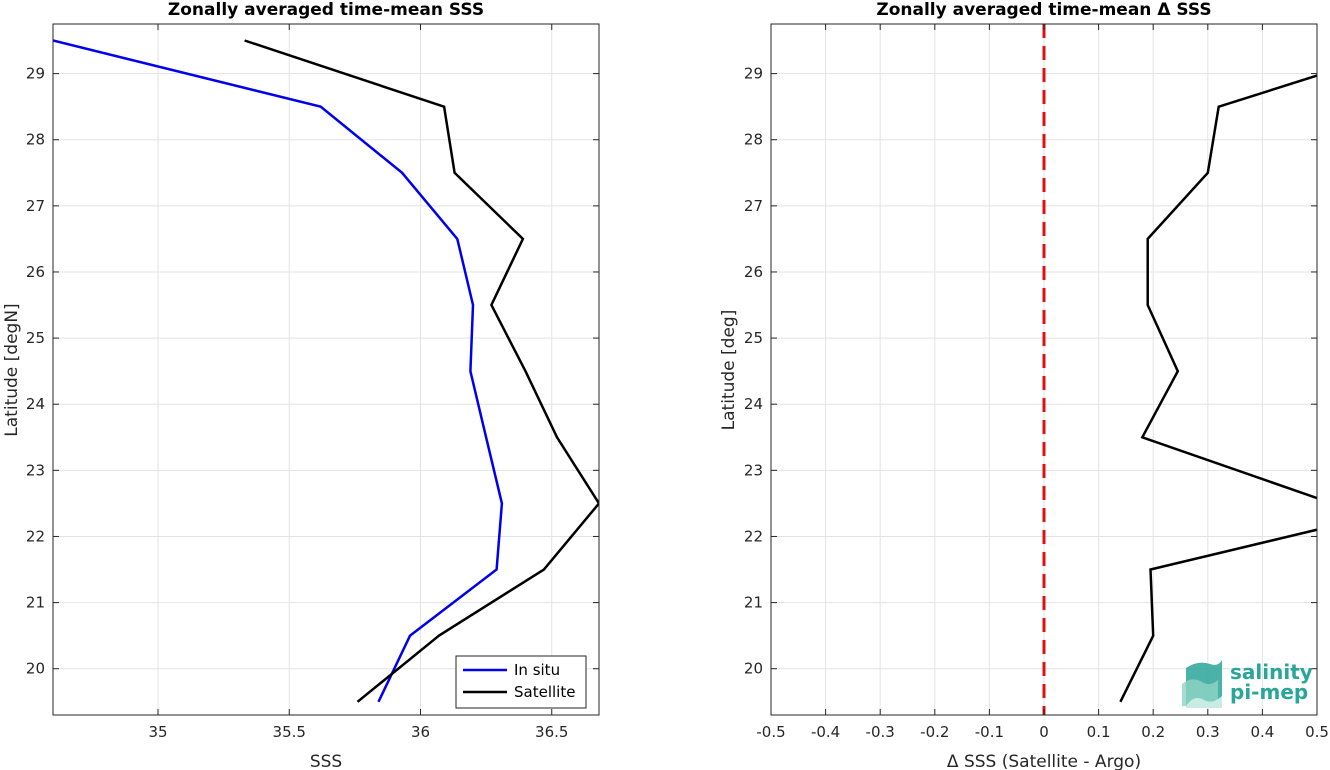 The image size is (1330, 770). I want to click on logo-text-salinity: salinity, so click(1271, 672).